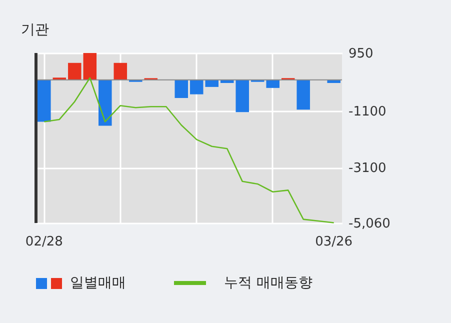  I want to click on y-tick-label: 950, so click(361, 54).